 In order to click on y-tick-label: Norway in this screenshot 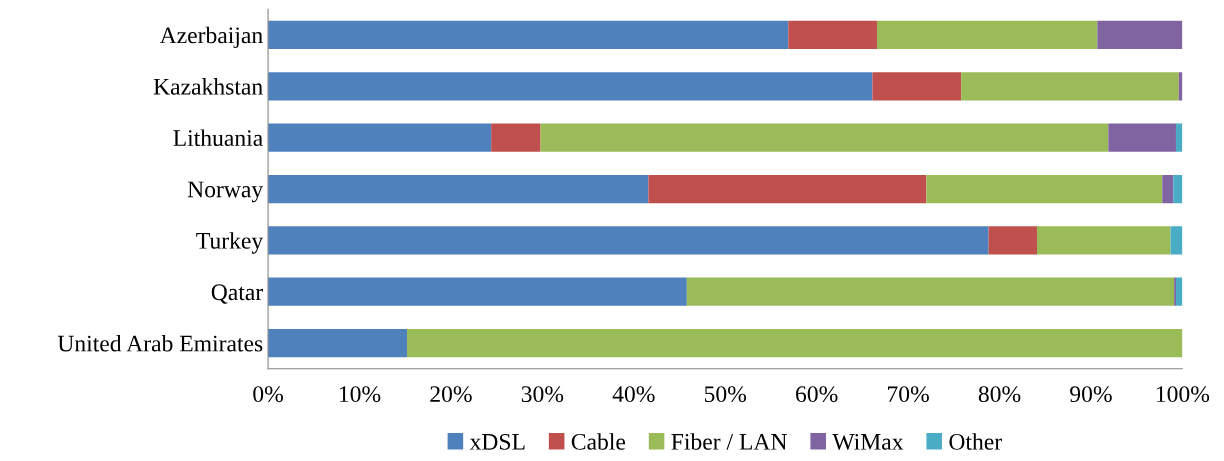, I will do `click(225, 192)`.